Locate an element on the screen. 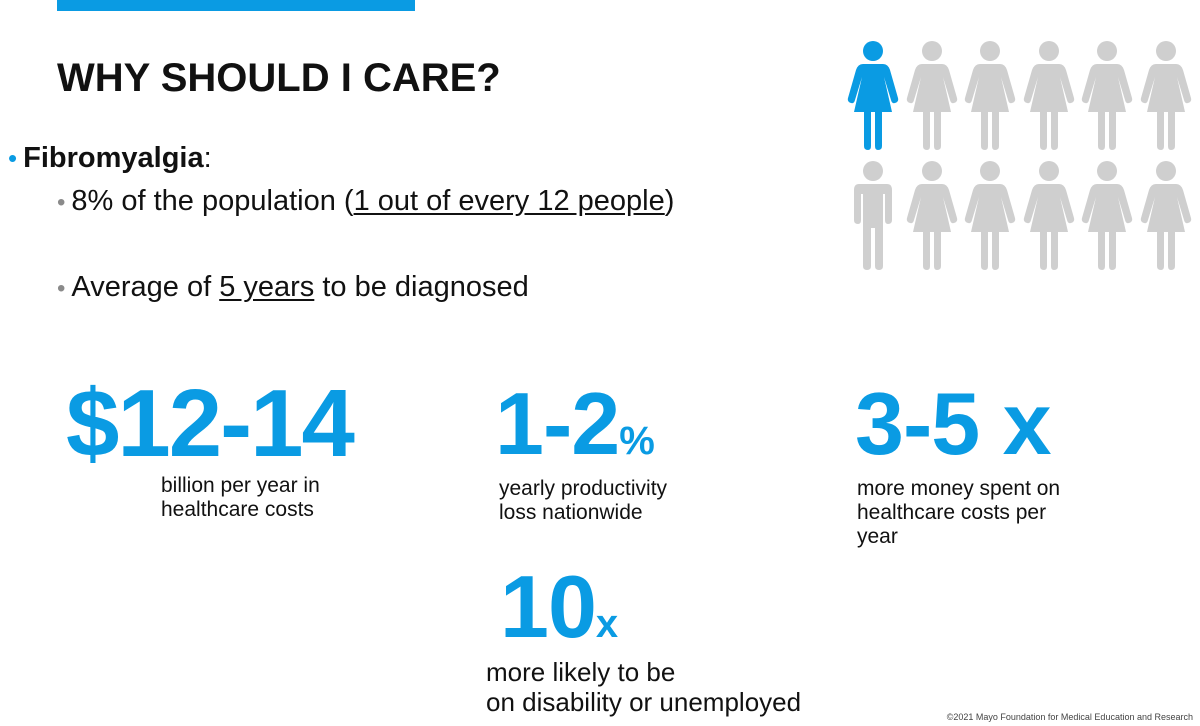 This screenshot has width=1200, height=726. population-text-underlined: 1 out of every 12 people is located at coordinates (509, 201).